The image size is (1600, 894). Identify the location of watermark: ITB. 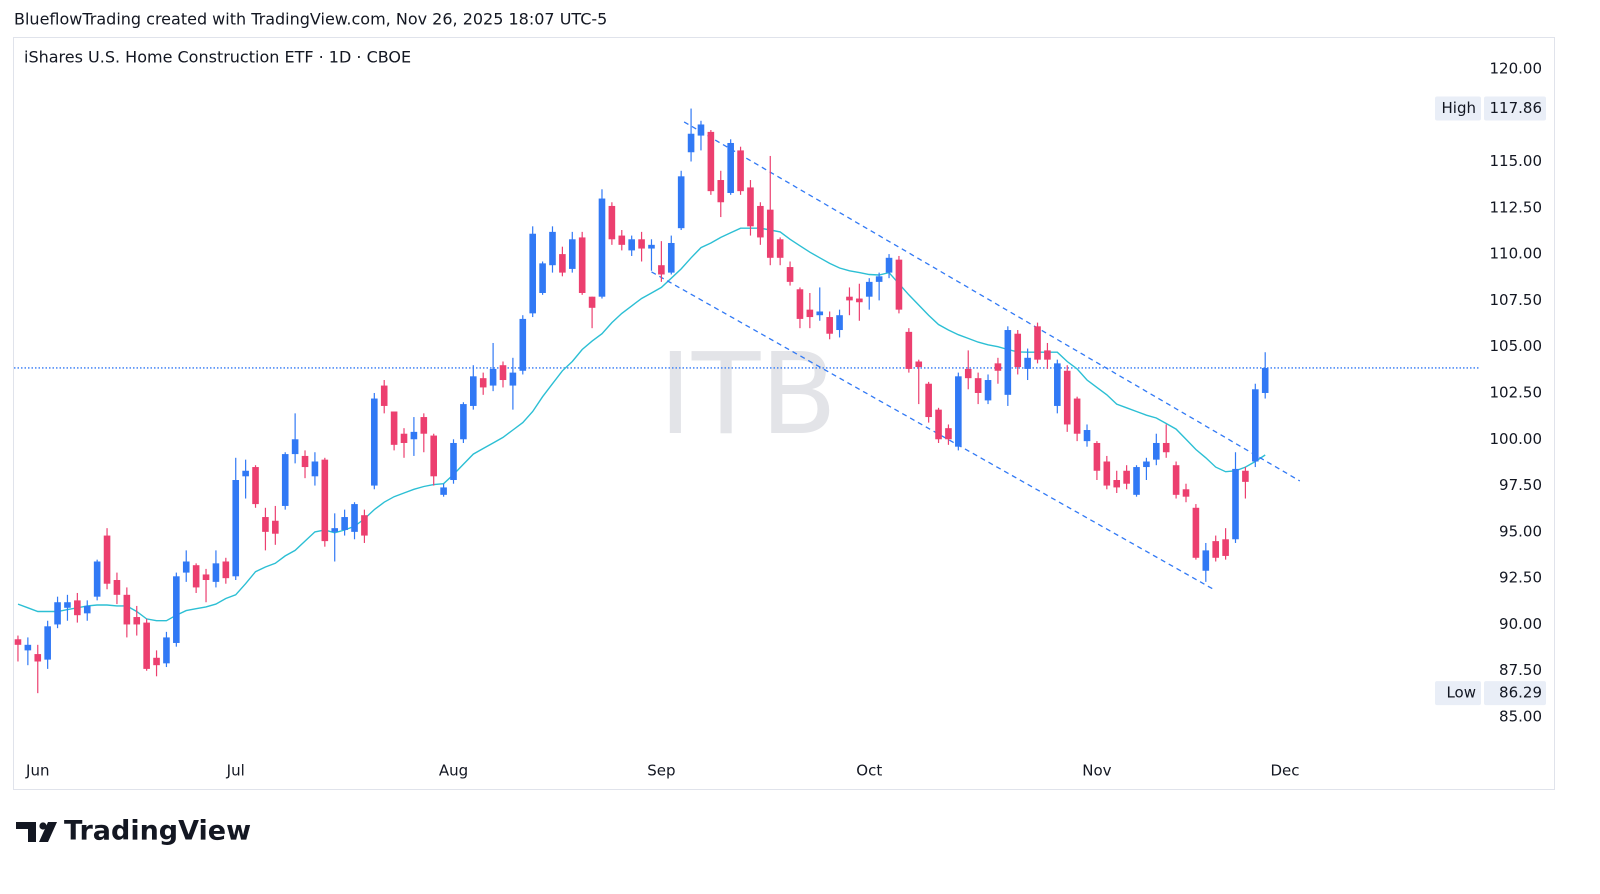
(748, 395).